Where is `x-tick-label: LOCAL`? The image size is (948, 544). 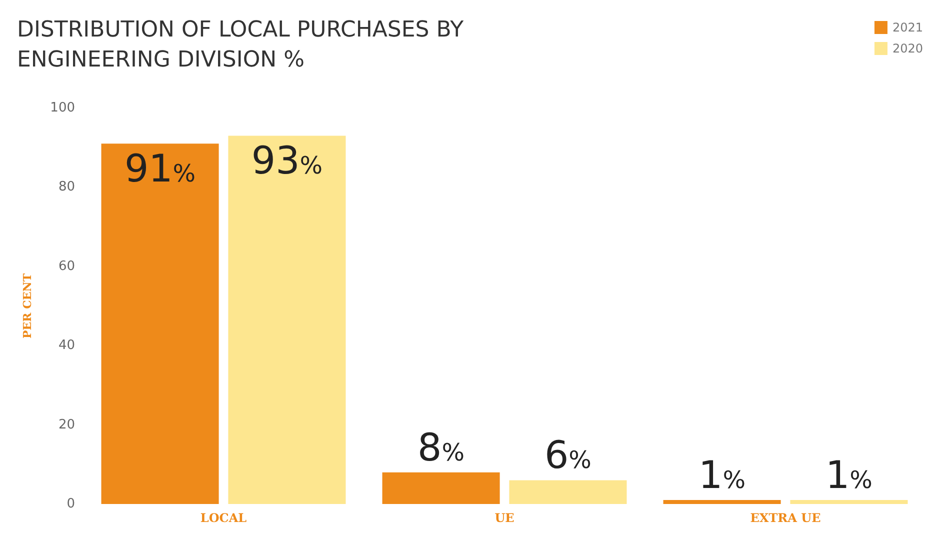 x-tick-label: LOCAL is located at coordinates (224, 518).